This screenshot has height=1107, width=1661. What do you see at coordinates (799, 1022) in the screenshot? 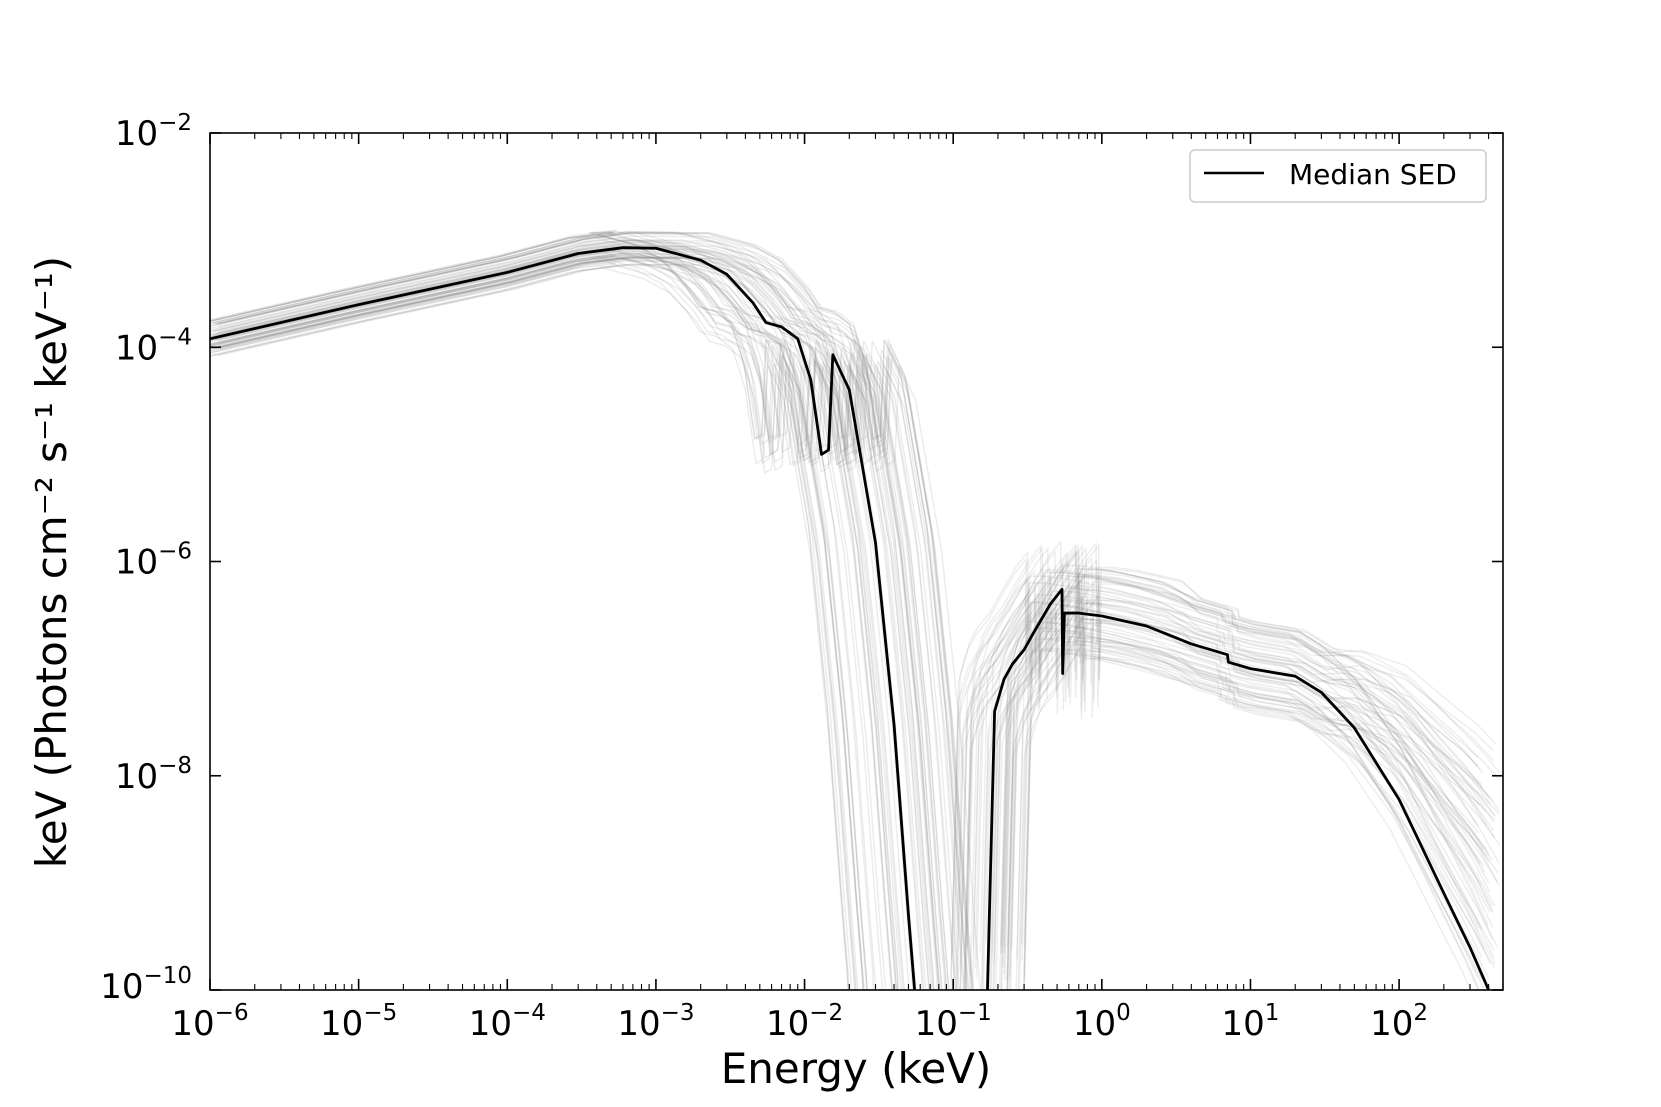
I see `x-tick-labels: 10⁻⁶ 10⁻⁵ 10⁻⁴ 10⁻³ 10⁻² 10⁻¹ 10⁰ 10¹ 10²` at bounding box center [799, 1022].